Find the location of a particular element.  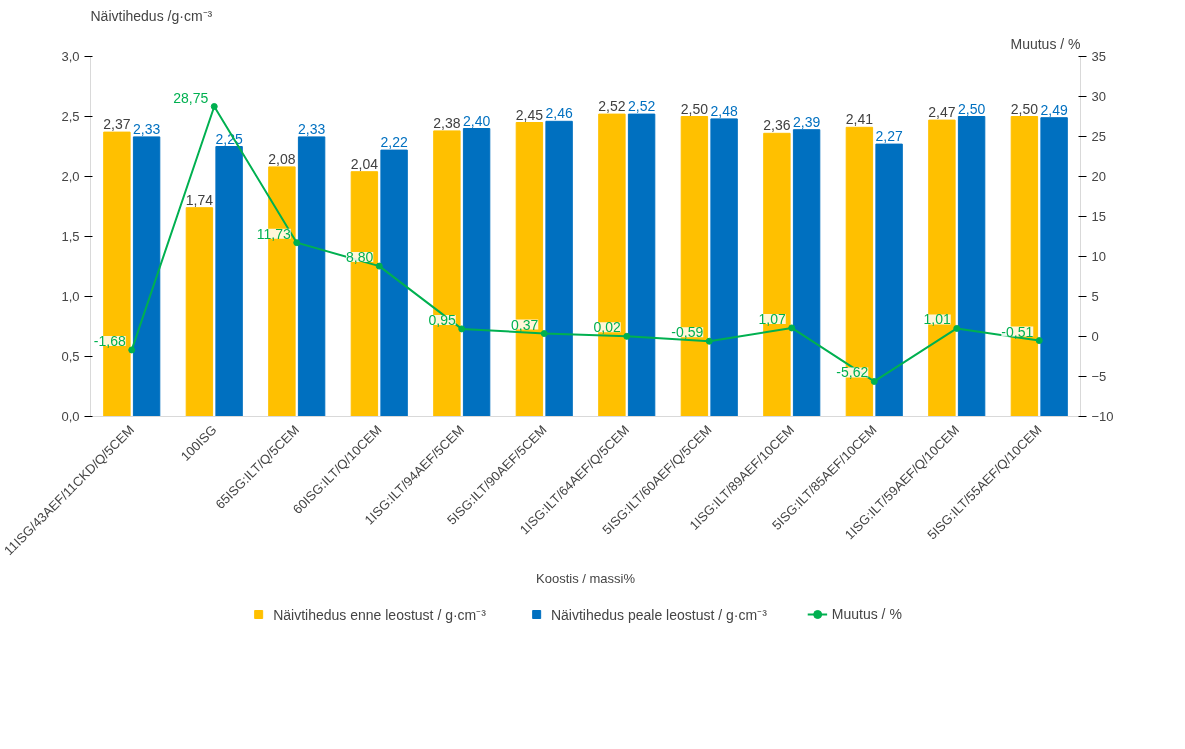

data-label: -1,68 is located at coordinates (109, 340).